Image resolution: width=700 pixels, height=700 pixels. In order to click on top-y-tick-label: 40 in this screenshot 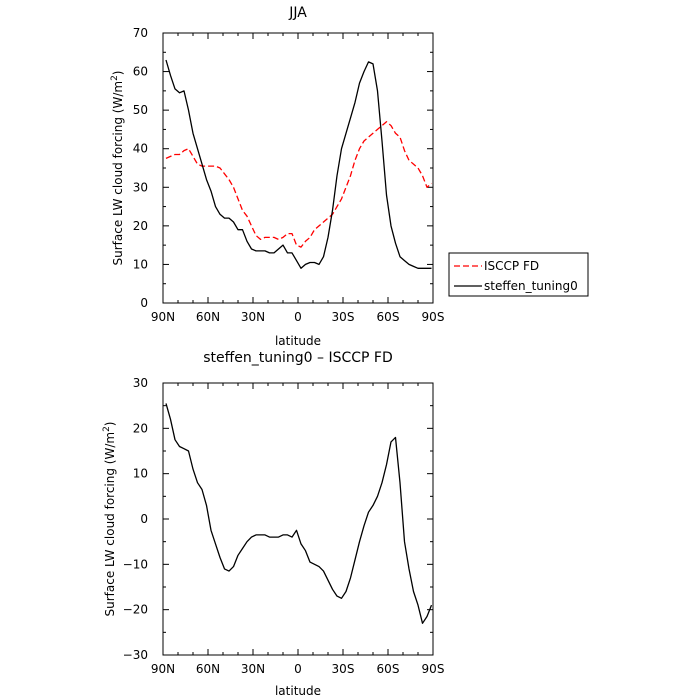, I will do `click(140, 149)`.